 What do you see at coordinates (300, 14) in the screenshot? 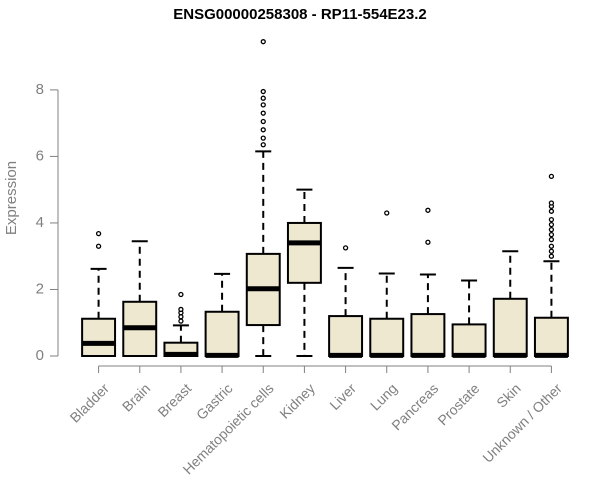
I see `chart-title: ENSG00000258308 - RP11-554E23.2` at bounding box center [300, 14].